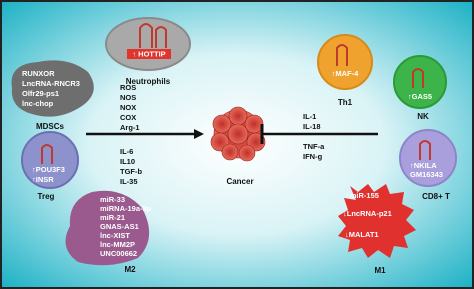 The height and width of the screenshot is (289, 474). What do you see at coordinates (48, 169) in the screenshot?
I see `gene: ↑POU3F3` at bounding box center [48, 169].